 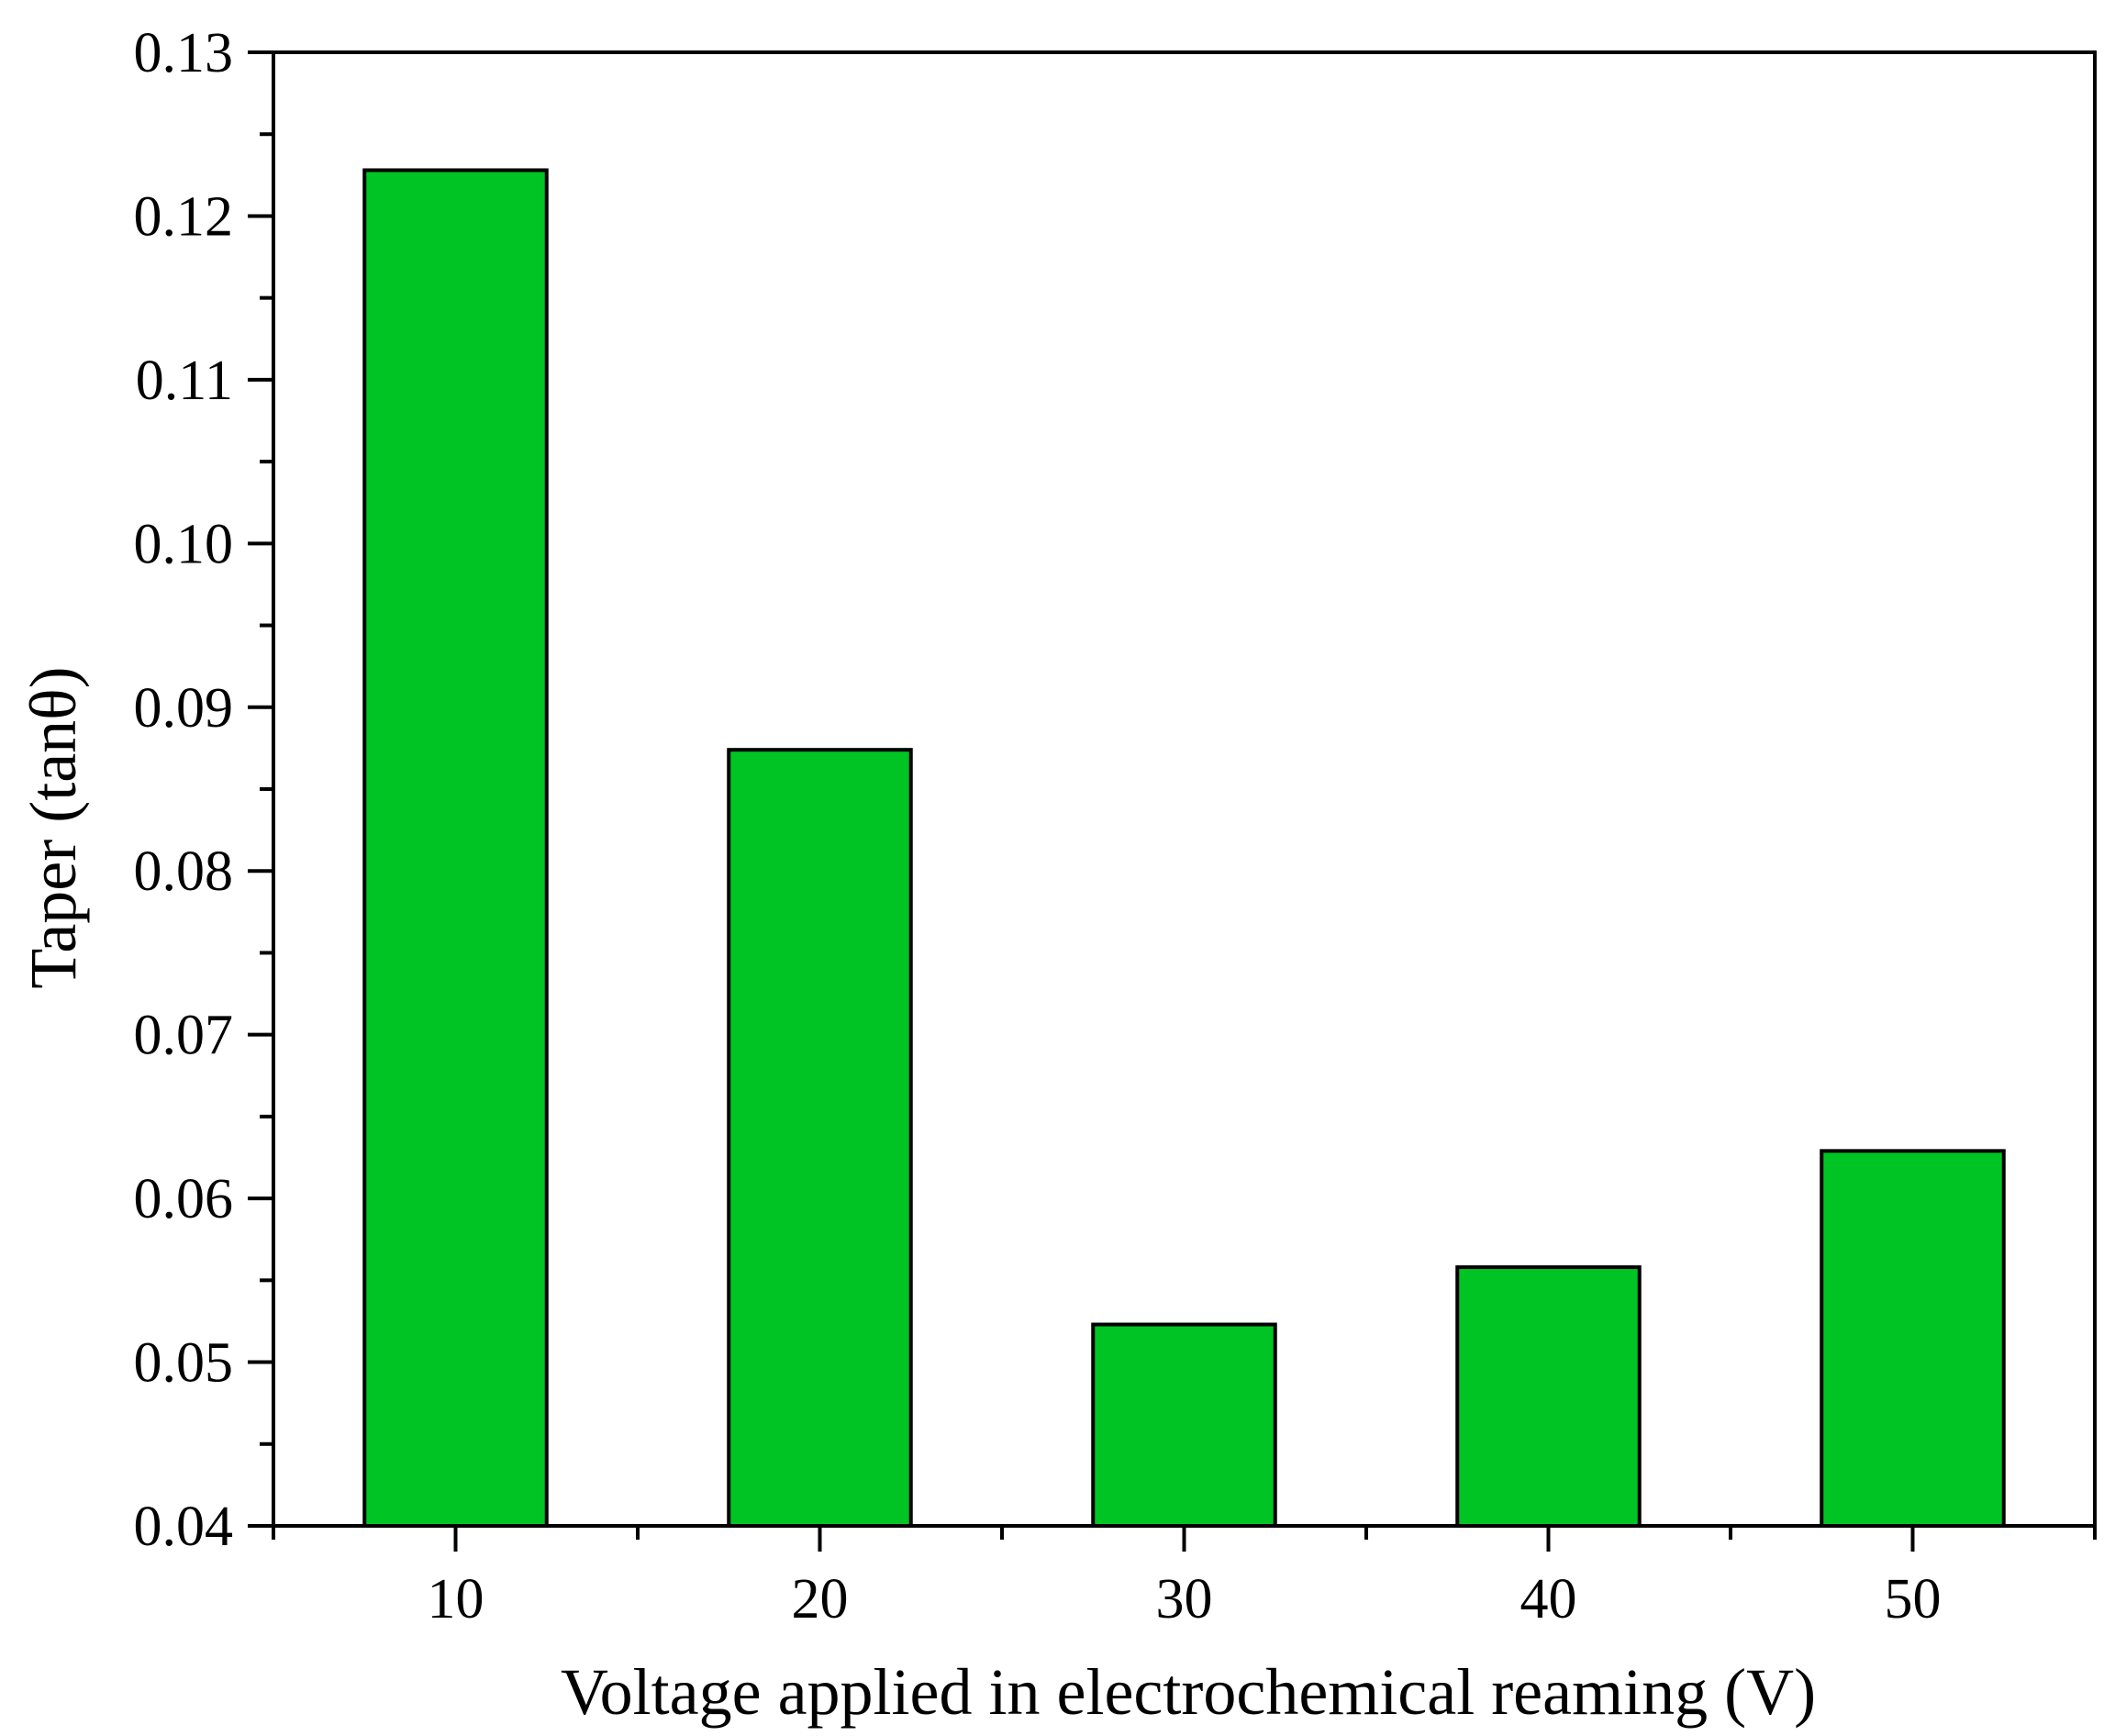 I want to click on y-tick-label: 0.12, so click(x=184, y=217).